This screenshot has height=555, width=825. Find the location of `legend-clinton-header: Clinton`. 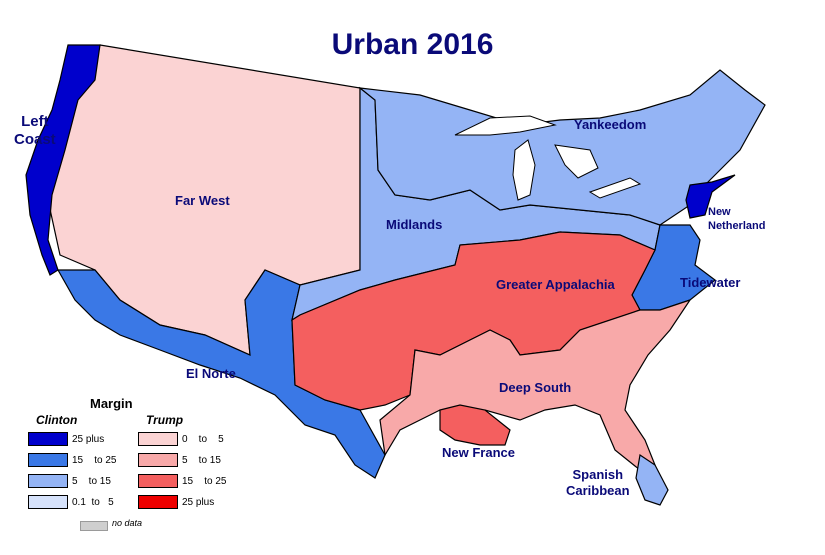

legend-clinton-header: Clinton is located at coordinates (57, 420).